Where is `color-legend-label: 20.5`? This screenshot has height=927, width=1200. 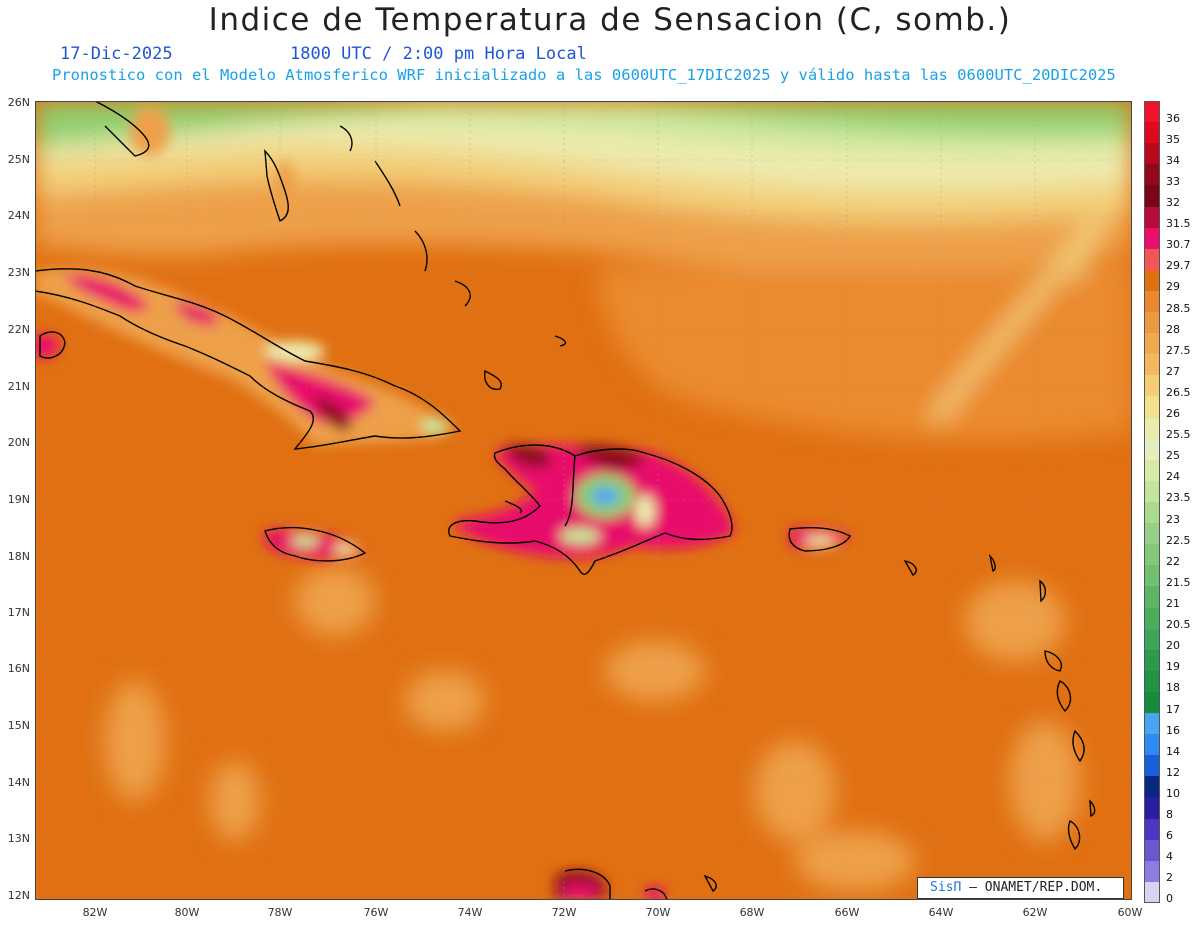
color-legend-label: 20.5 is located at coordinates (1178, 625).